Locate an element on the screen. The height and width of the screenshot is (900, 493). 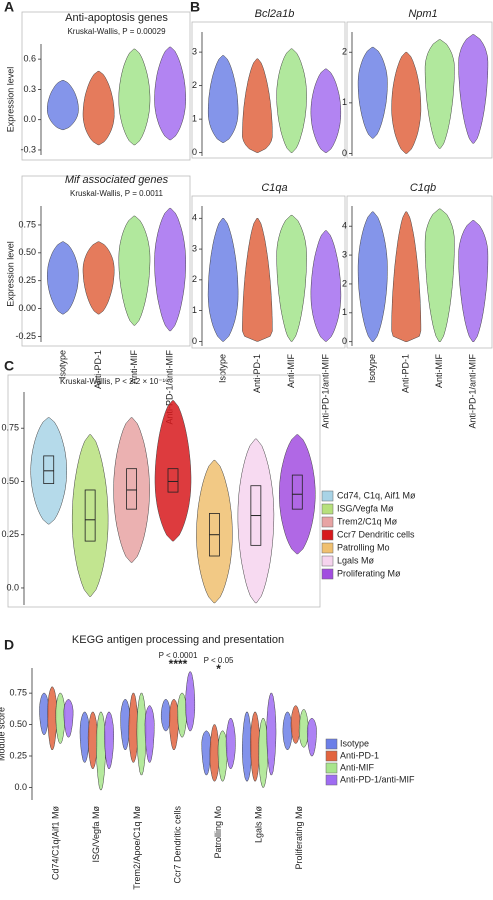
annotation: P < 0.05 is located at coordinates (219, 660).